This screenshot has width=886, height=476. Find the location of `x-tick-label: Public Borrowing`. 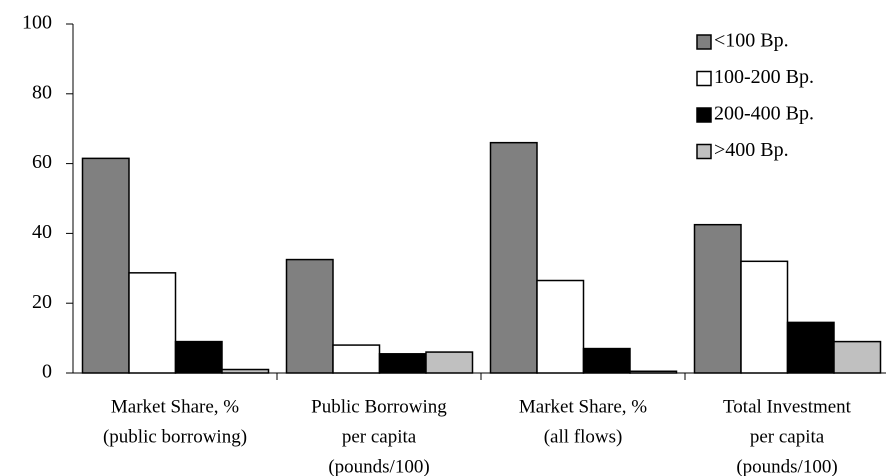

x-tick-label: Public Borrowing is located at coordinates (379, 406).